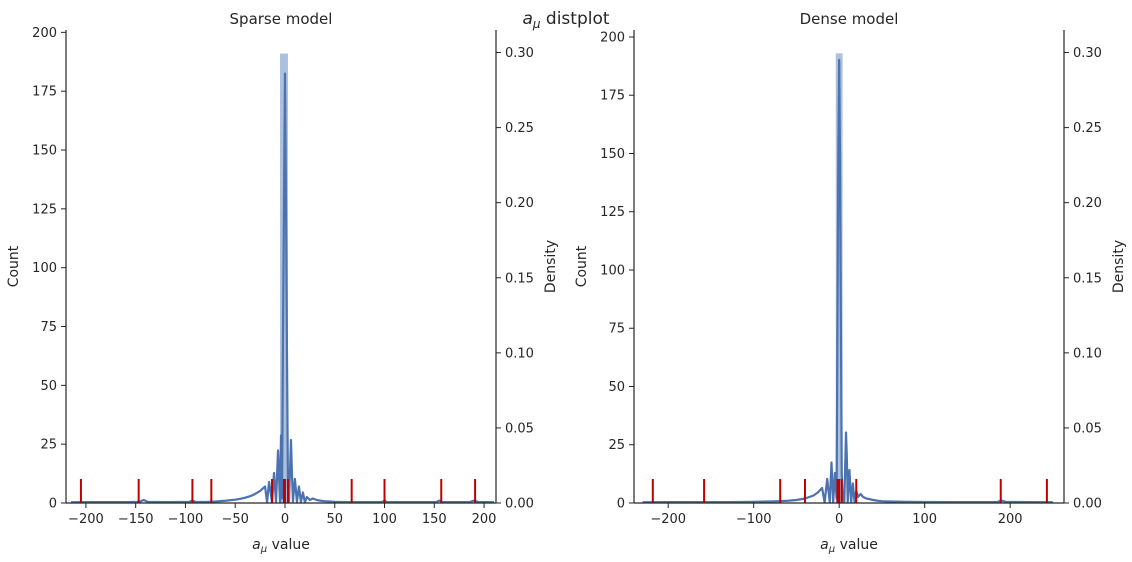  I want to click on dense-count-tick-label: 0, so click(621, 504).